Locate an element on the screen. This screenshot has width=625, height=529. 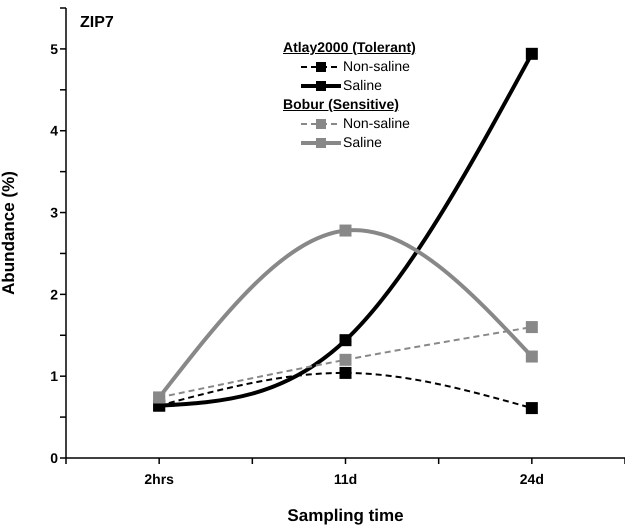
annotation: Atlay2000 (Tolerant) is located at coordinates (349, 47).